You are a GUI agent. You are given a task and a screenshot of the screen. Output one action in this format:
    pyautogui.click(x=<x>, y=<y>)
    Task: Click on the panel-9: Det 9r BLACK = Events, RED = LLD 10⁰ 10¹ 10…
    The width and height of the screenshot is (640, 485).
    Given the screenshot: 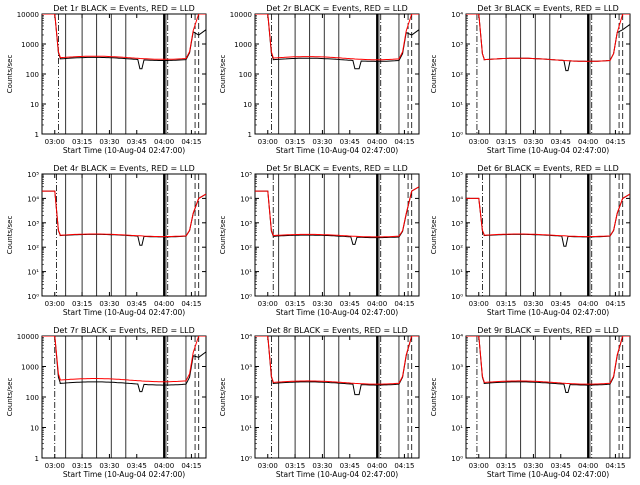 What is the action you would take?
    pyautogui.click(x=530, y=402)
    